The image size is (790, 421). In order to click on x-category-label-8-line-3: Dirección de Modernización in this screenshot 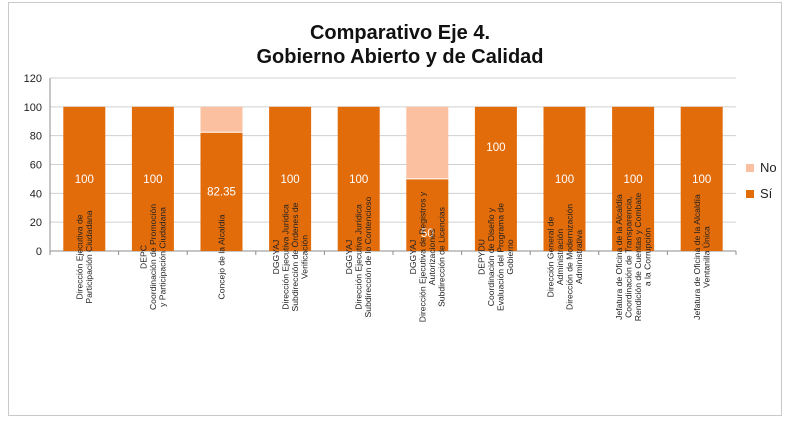, I will do `click(569, 257)`.